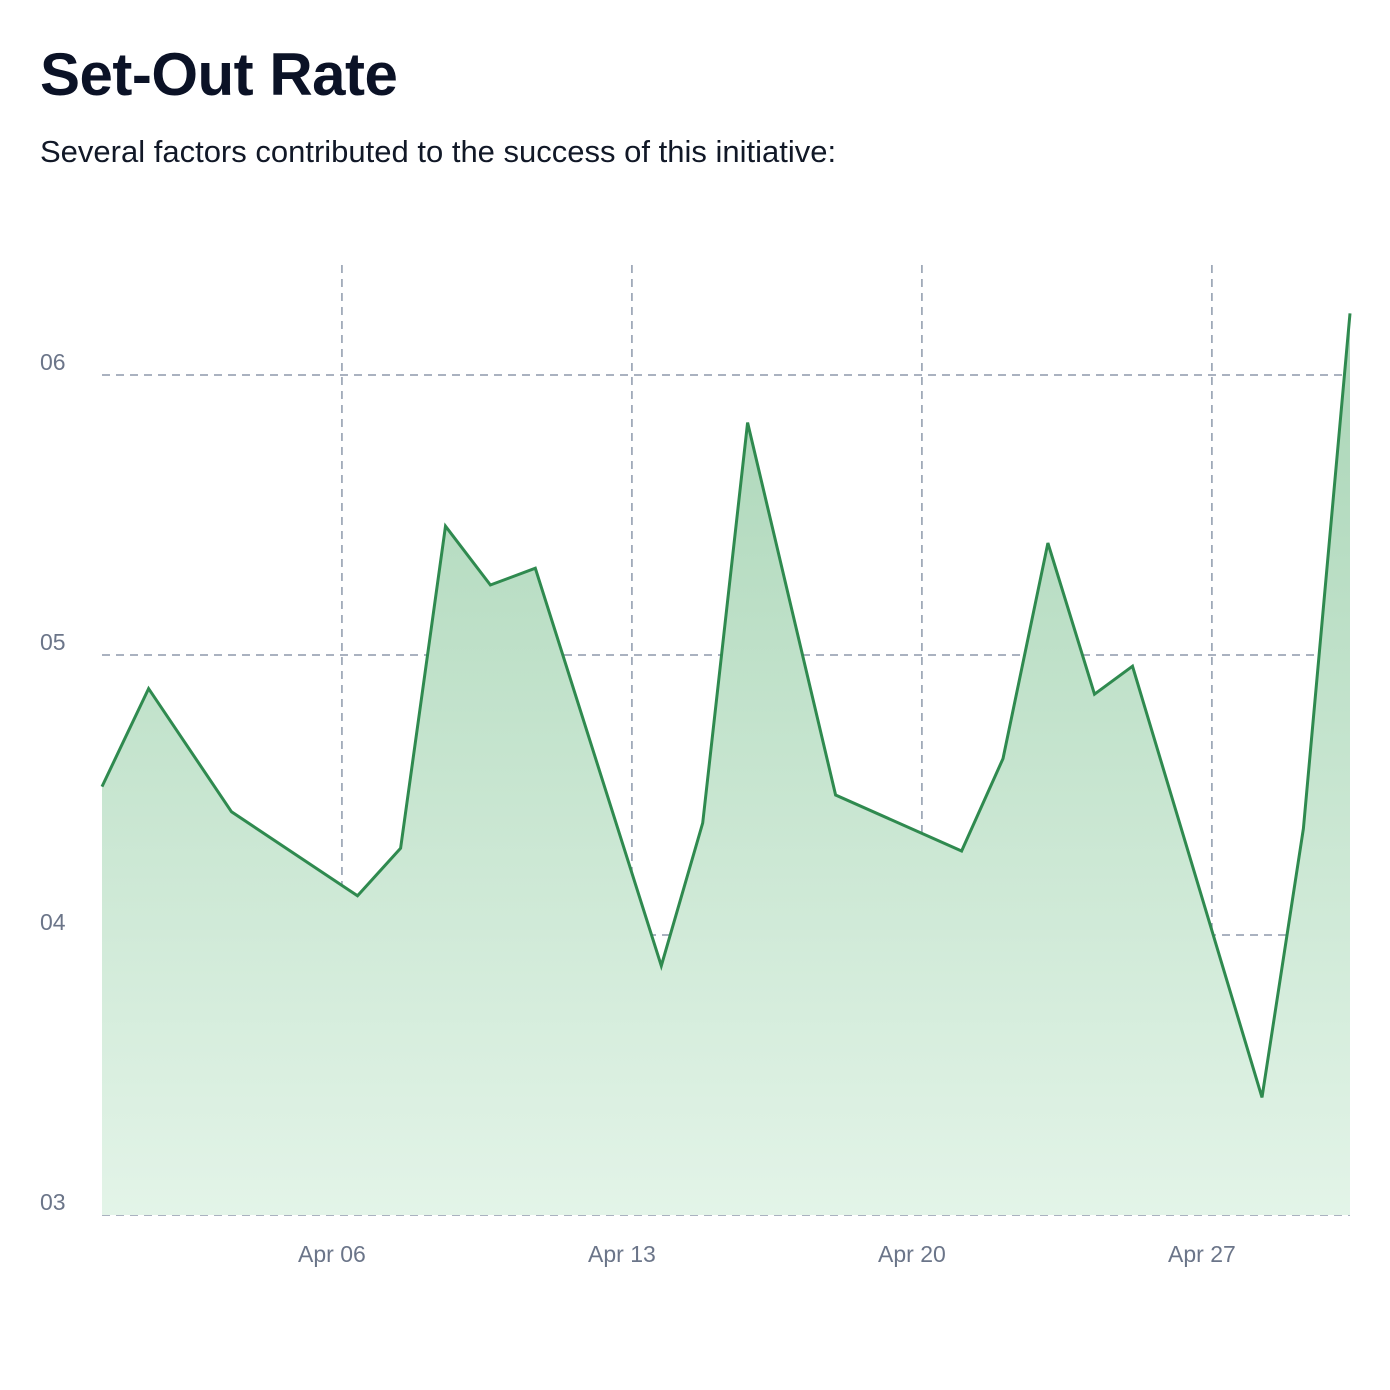 The image size is (1390, 1390). Describe the element at coordinates (53, 362) in the screenshot. I see `y-tick-label: 06` at that location.